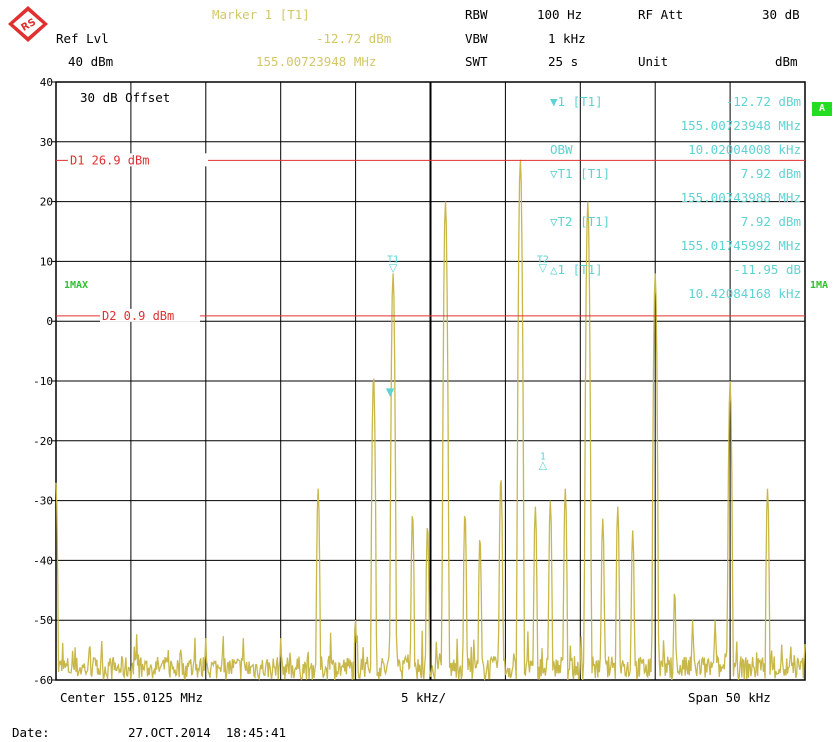 The width and height of the screenshot is (835, 742). What do you see at coordinates (354, 38) in the screenshot?
I see `marker-level: -12.72 dBm` at bounding box center [354, 38].